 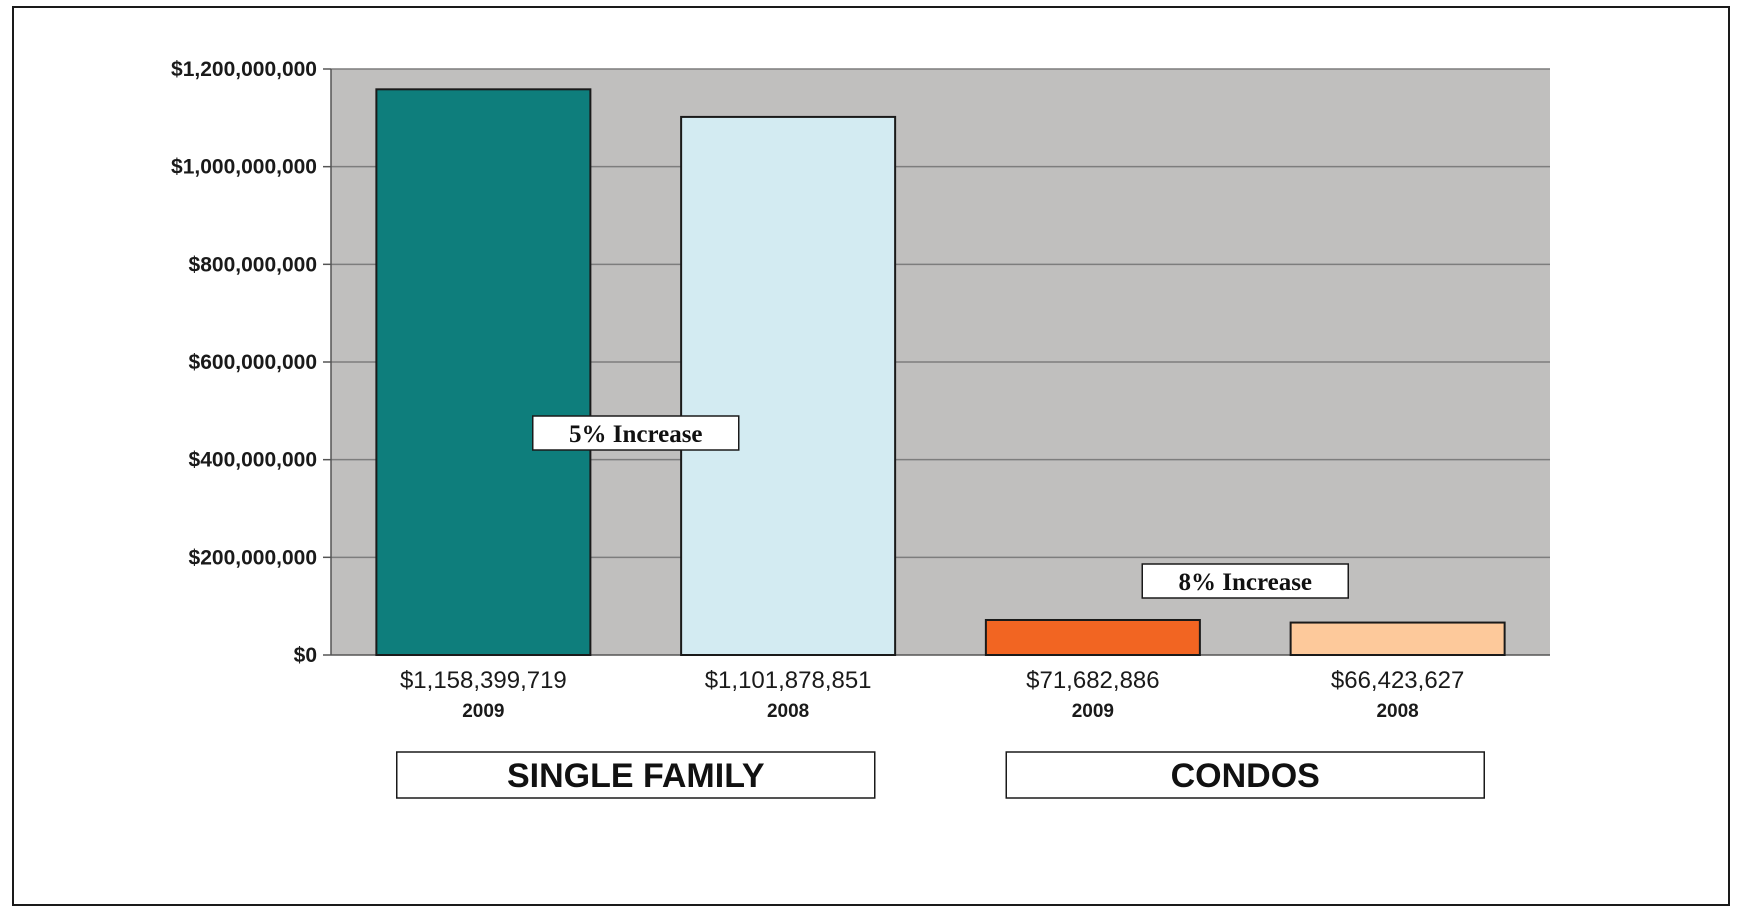 What do you see at coordinates (253, 557) in the screenshot?
I see `y-tick-label: $200,000,000` at bounding box center [253, 557].